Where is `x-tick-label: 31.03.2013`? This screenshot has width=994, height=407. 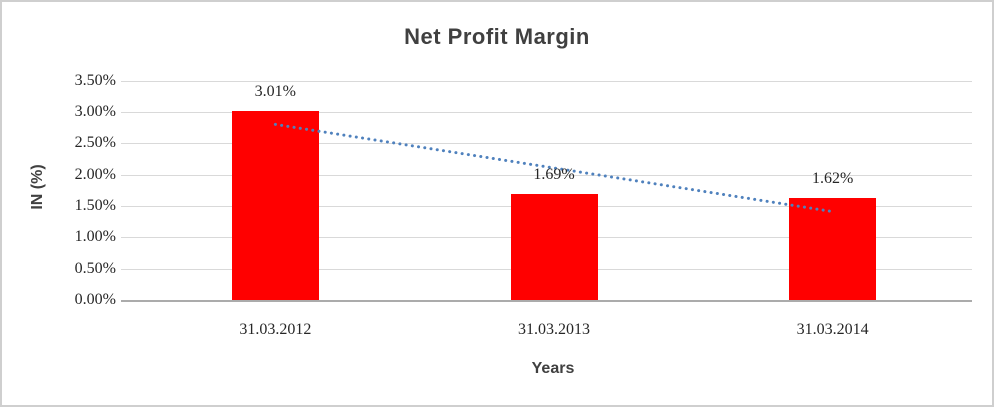 x-tick-label: 31.03.2013 is located at coordinates (554, 329).